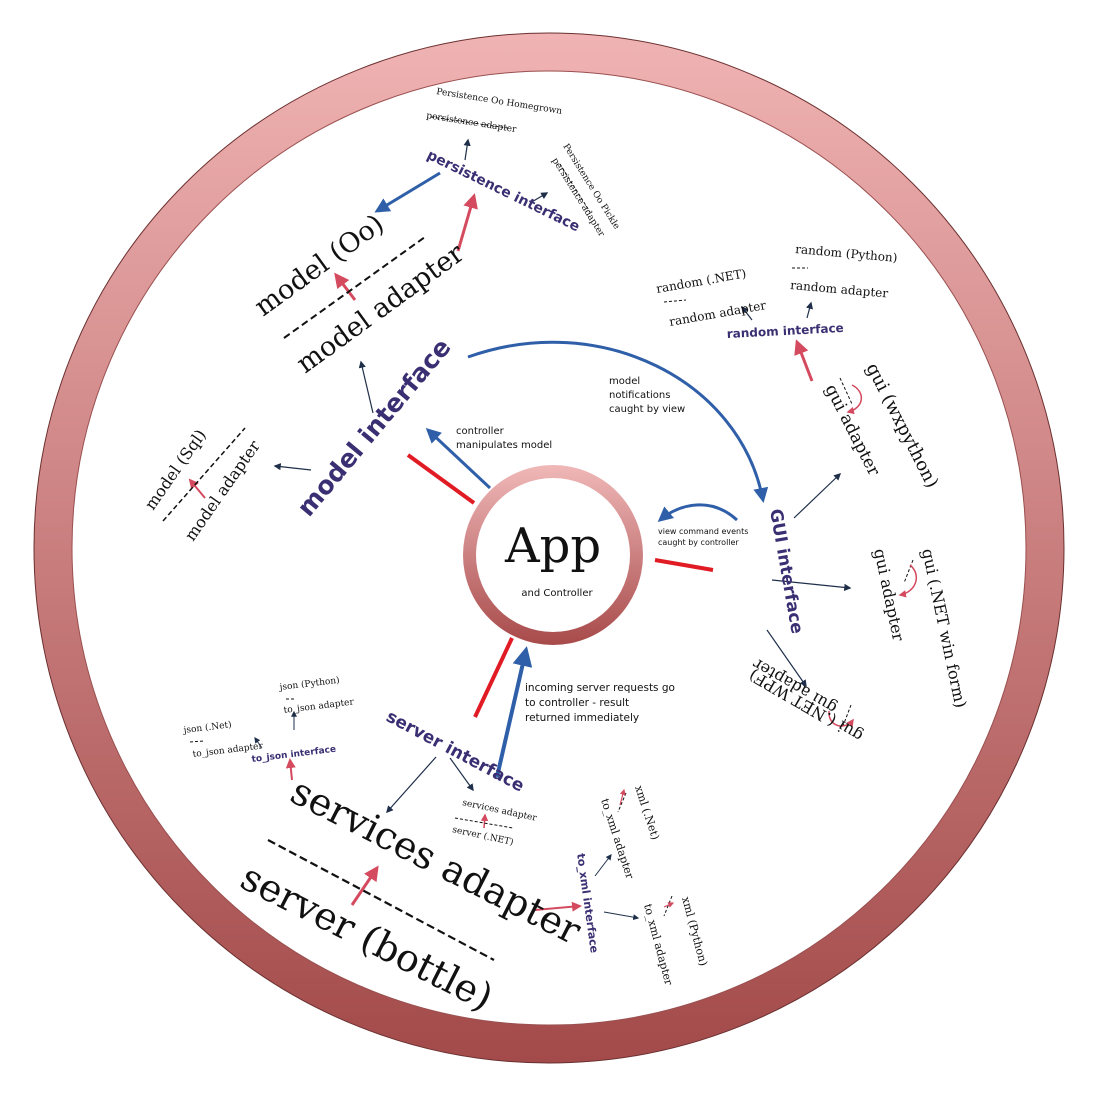 The height and width of the screenshot is (1100, 1095). Describe the element at coordinates (669, 905) in the screenshot. I see `arrow-xml-python-up` at that location.